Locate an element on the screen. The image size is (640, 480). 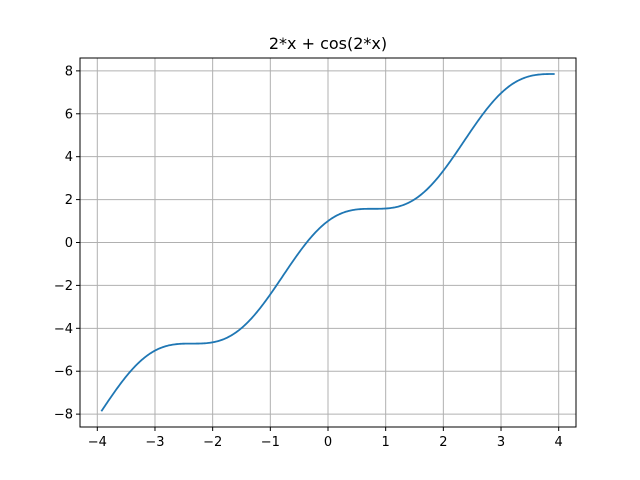
y-tick-label: 6 is located at coordinates (69, 114).